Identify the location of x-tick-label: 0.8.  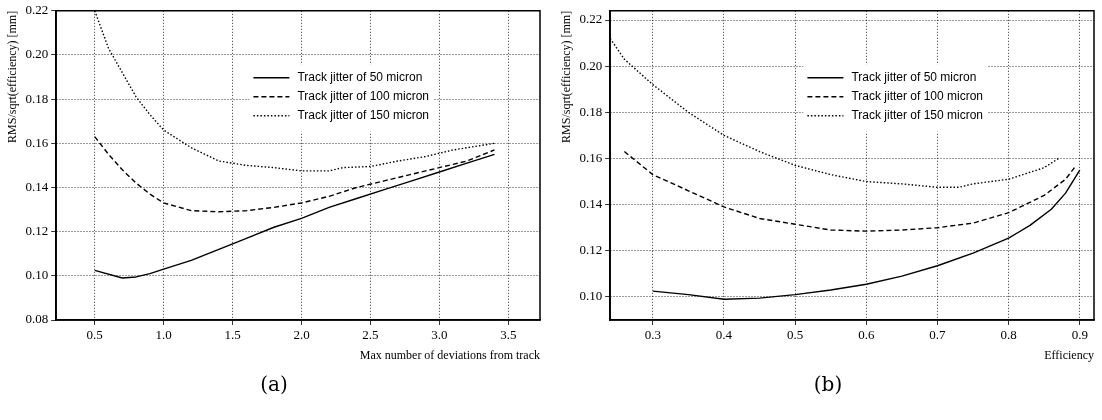
(1008, 335).